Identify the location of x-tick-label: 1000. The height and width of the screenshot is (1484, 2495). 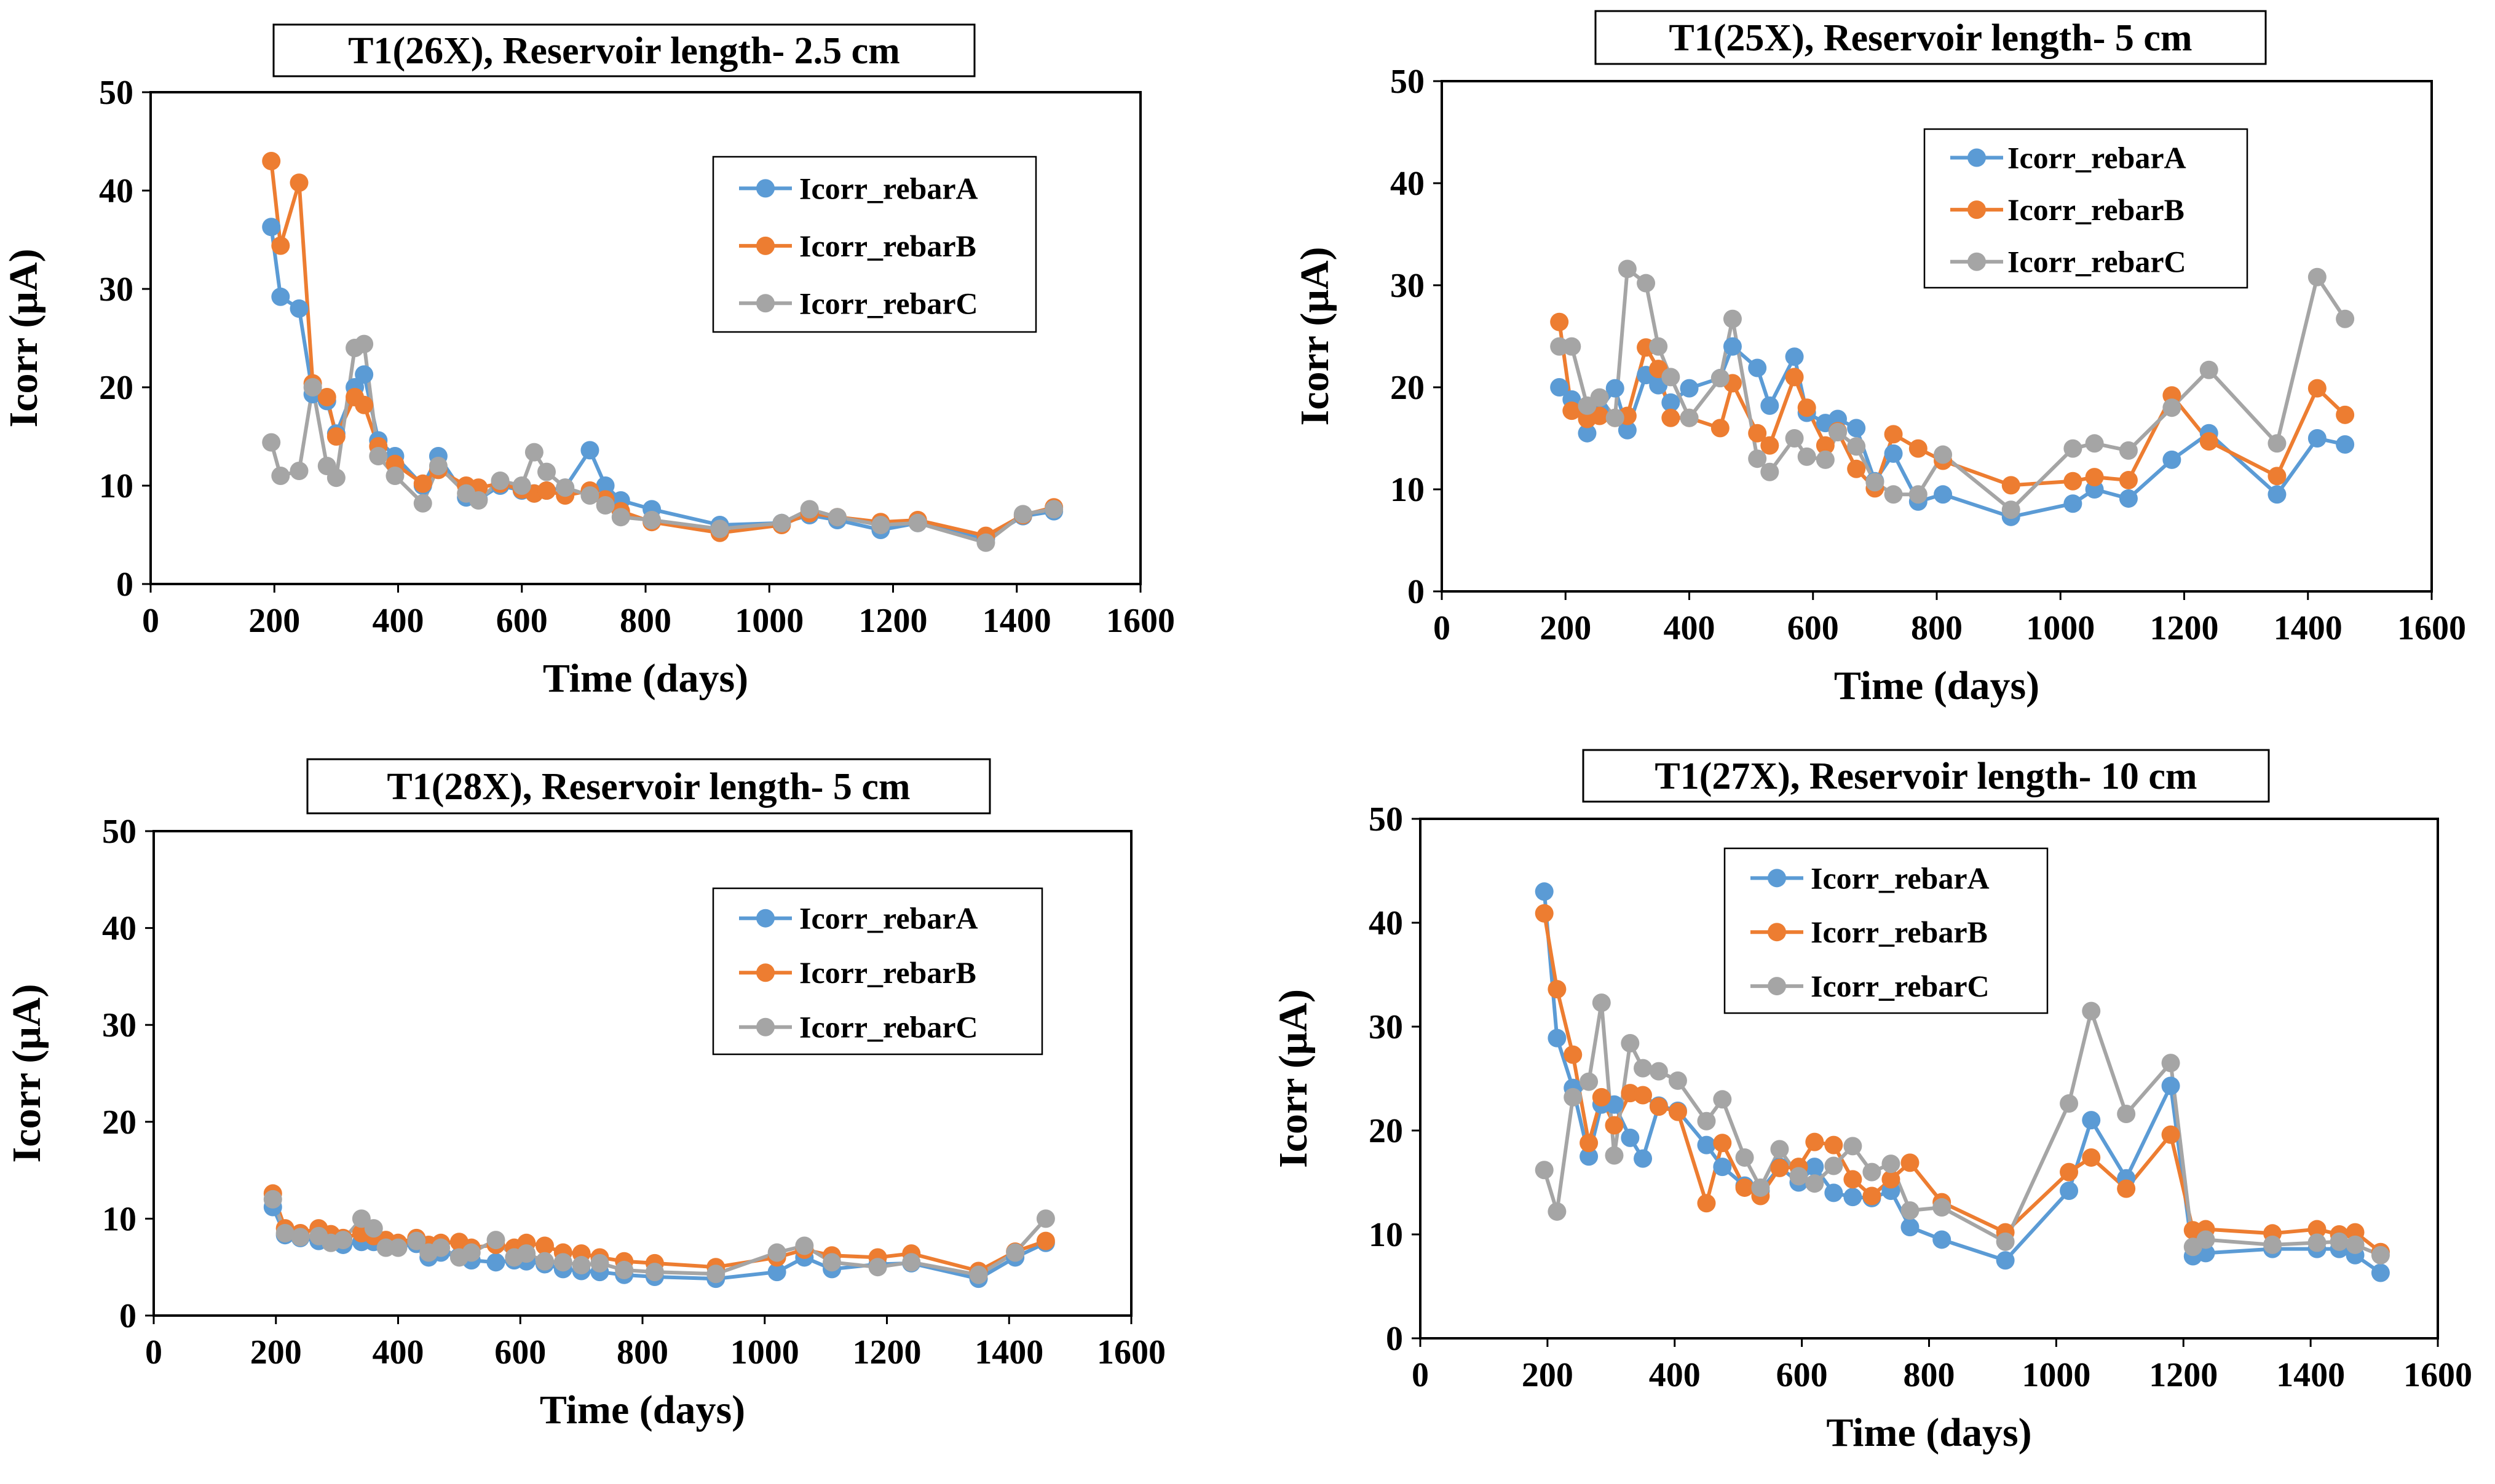
(764, 1352).